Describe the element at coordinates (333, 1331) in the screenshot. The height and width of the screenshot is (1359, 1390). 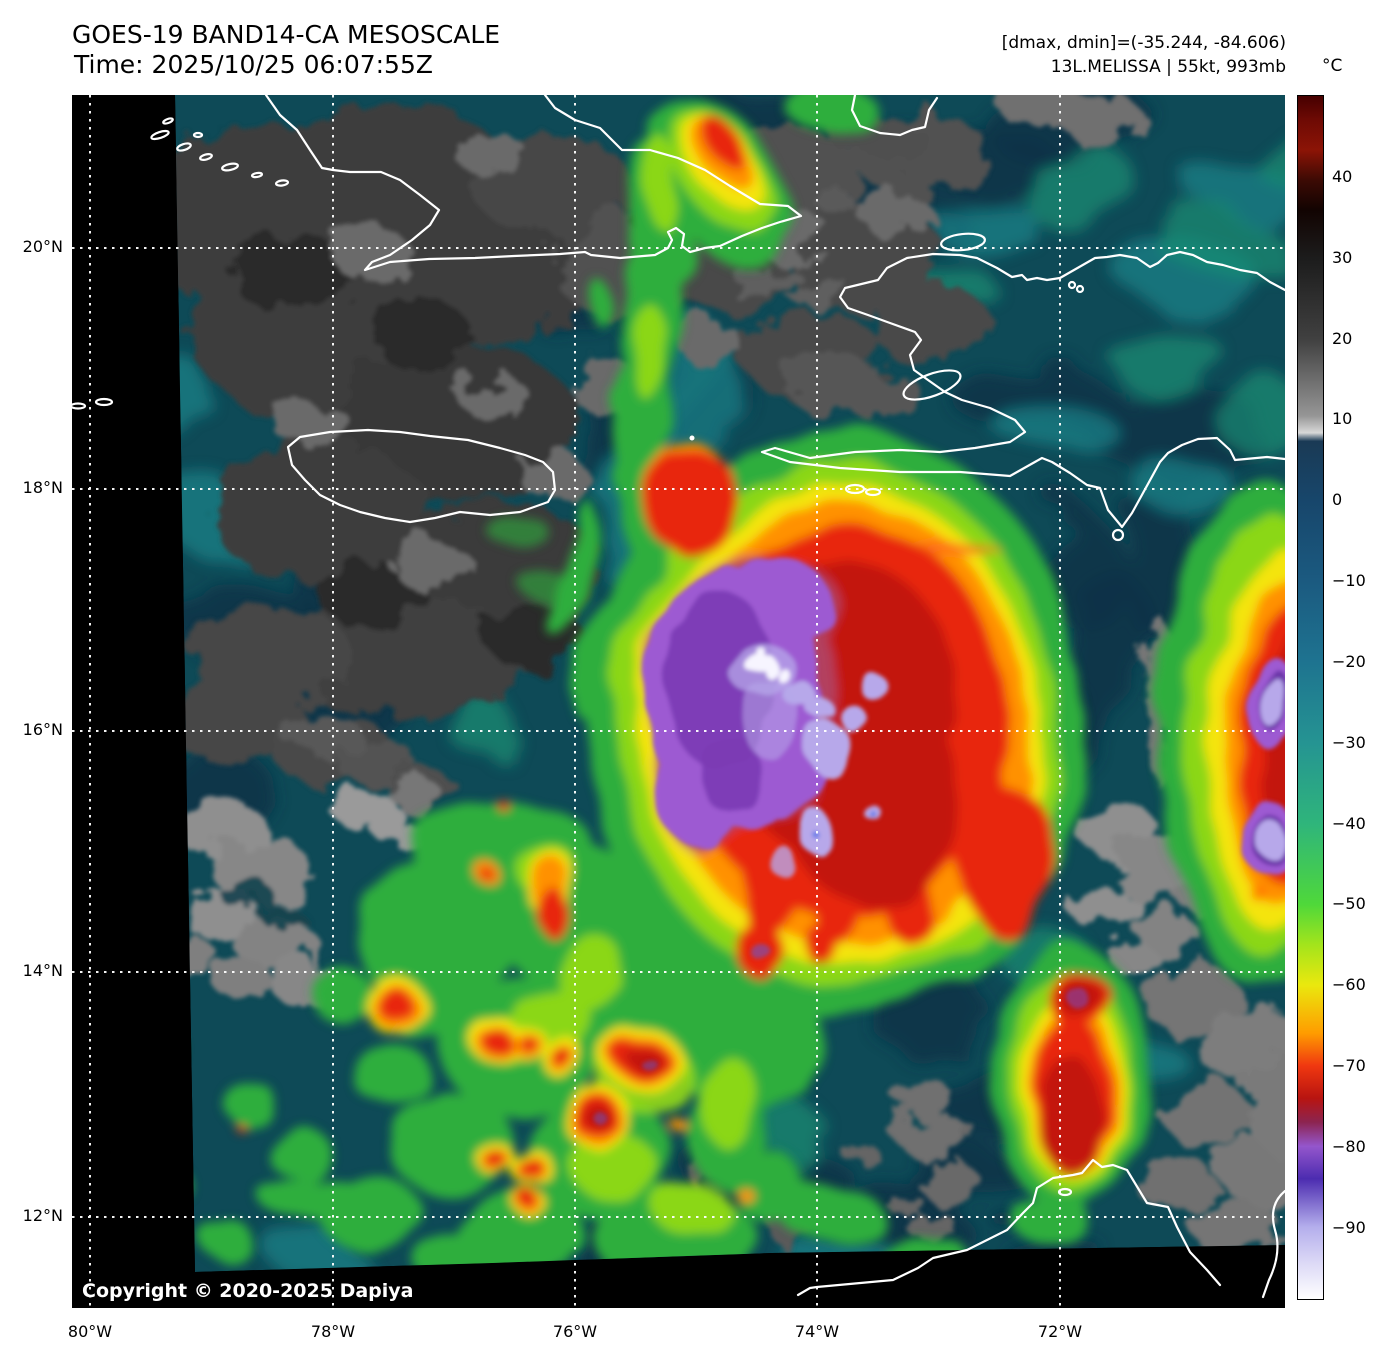
I see `lon-tick-label: 78°W` at that location.